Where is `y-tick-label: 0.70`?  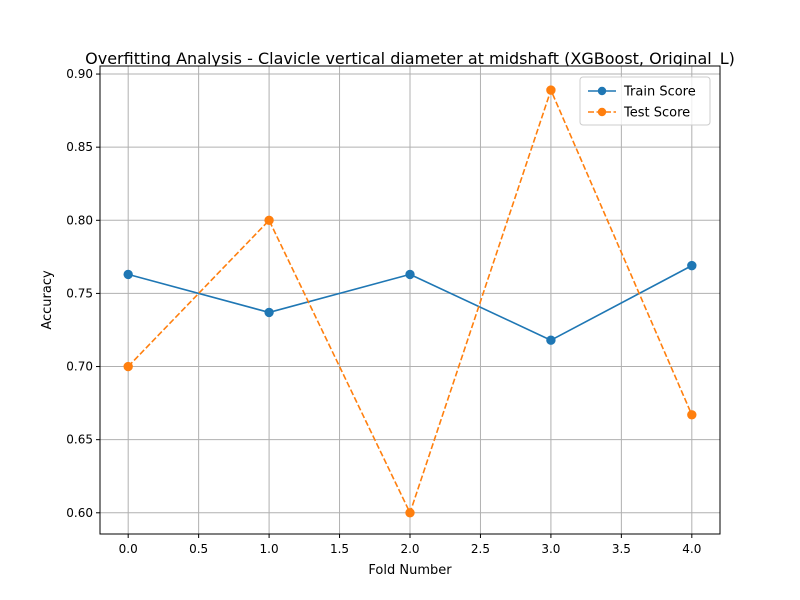
y-tick-label: 0.70 is located at coordinates (79, 367).